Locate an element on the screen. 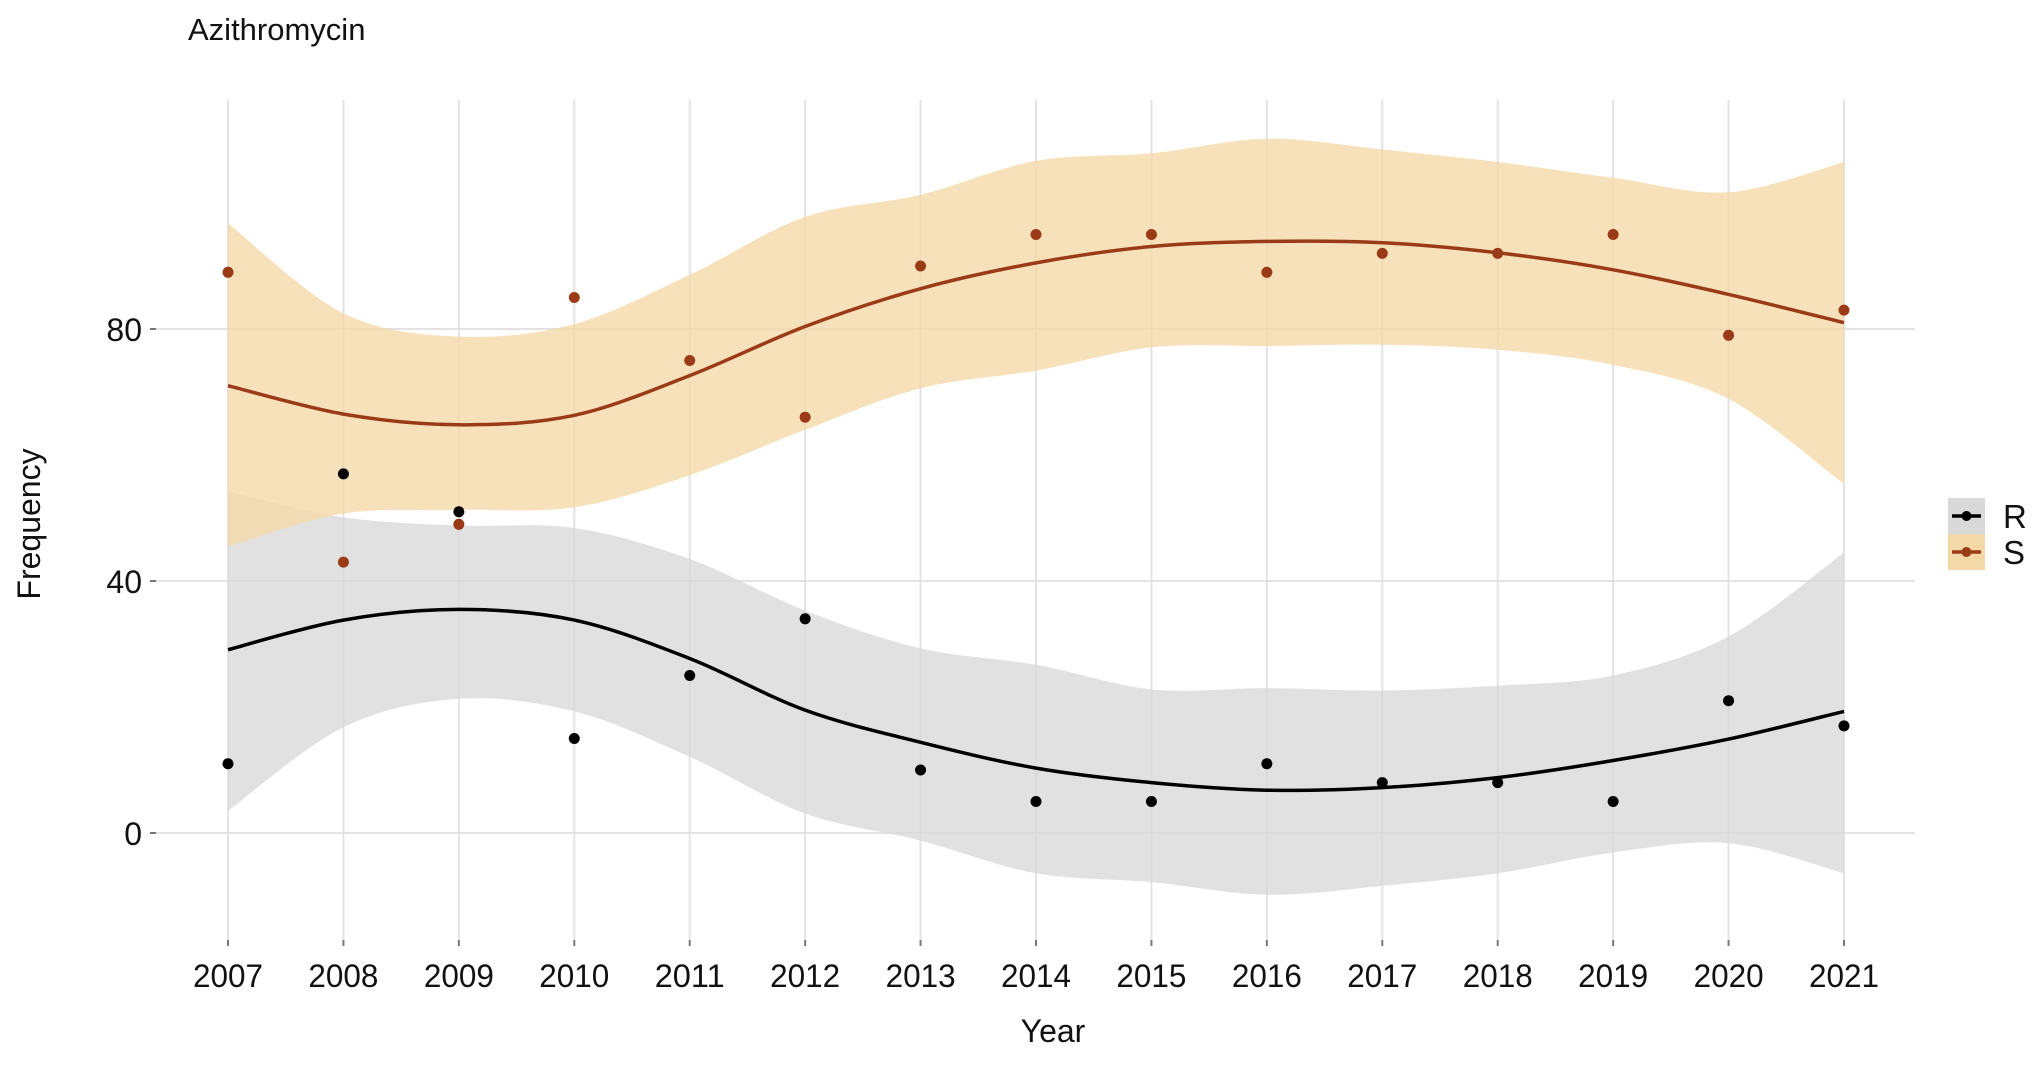  x-tick-label: 2012 is located at coordinates (805, 976).